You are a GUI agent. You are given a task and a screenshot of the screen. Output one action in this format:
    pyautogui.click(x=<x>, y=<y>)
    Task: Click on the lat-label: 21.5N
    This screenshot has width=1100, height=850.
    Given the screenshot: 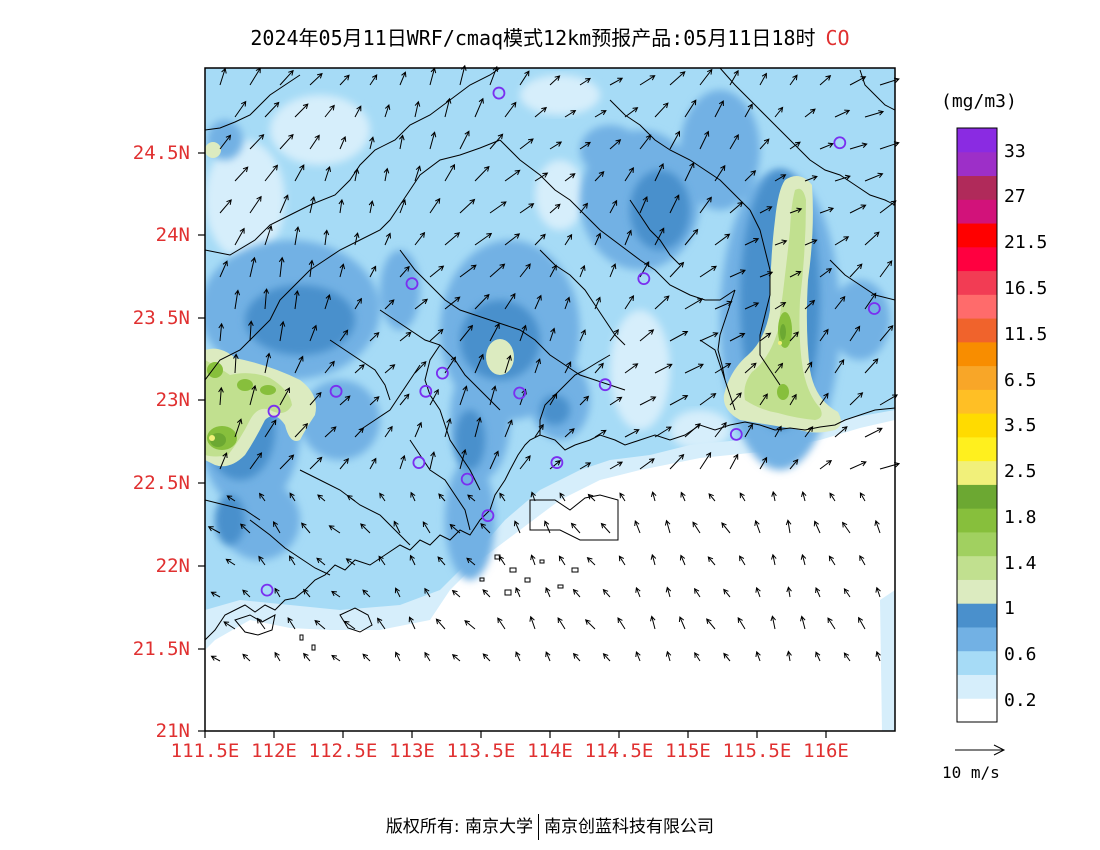 What is the action you would take?
    pyautogui.click(x=161, y=649)
    